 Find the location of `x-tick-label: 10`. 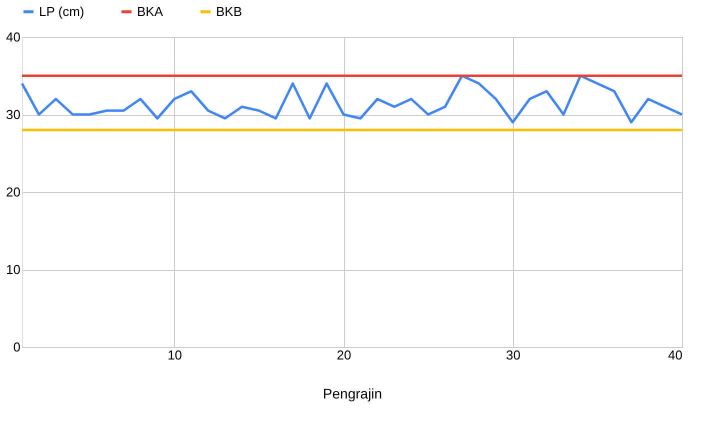

x-tick-label: 10 is located at coordinates (175, 355).